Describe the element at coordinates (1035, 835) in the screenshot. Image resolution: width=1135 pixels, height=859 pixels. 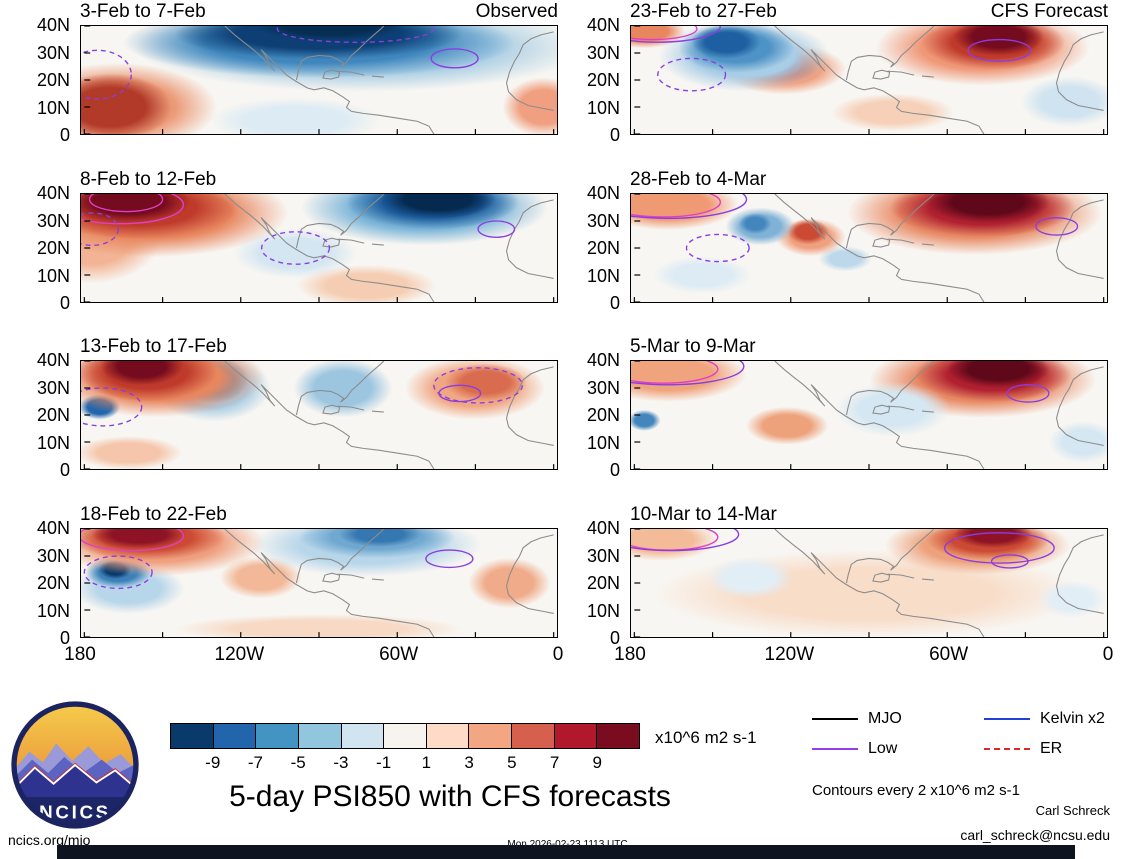
I see `author-email: carl_schreck@ncsu.edu` at that location.